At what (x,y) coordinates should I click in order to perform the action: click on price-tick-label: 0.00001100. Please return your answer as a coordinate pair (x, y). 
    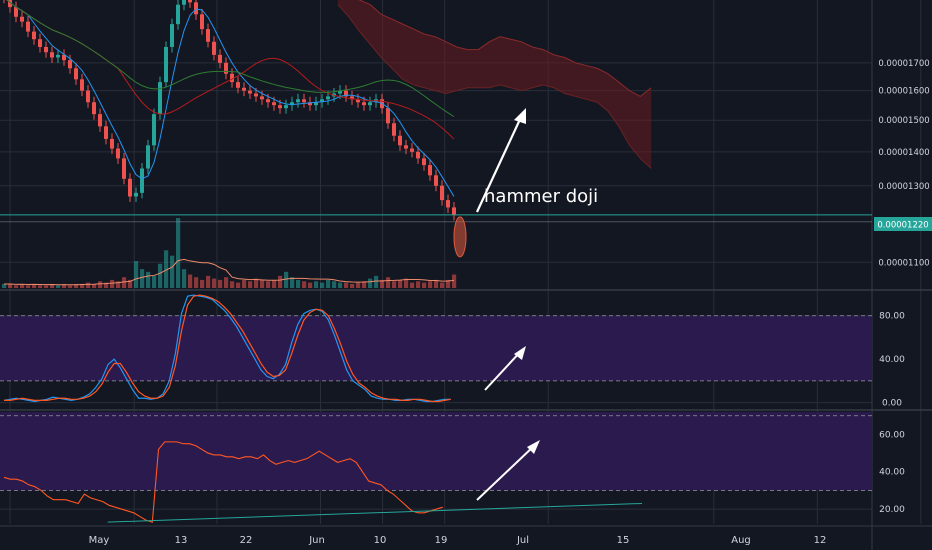
    Looking at the image, I should click on (903, 263).